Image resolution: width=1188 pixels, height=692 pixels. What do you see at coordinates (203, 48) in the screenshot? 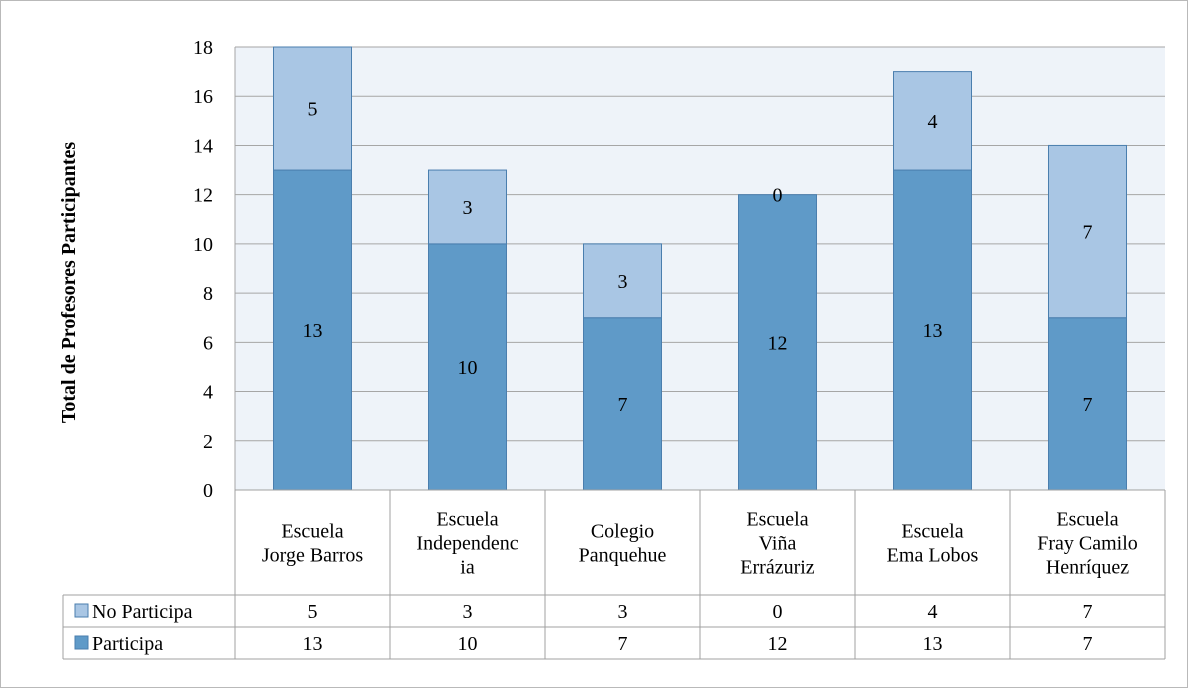
I see `y-tick-label: 18` at bounding box center [203, 48].